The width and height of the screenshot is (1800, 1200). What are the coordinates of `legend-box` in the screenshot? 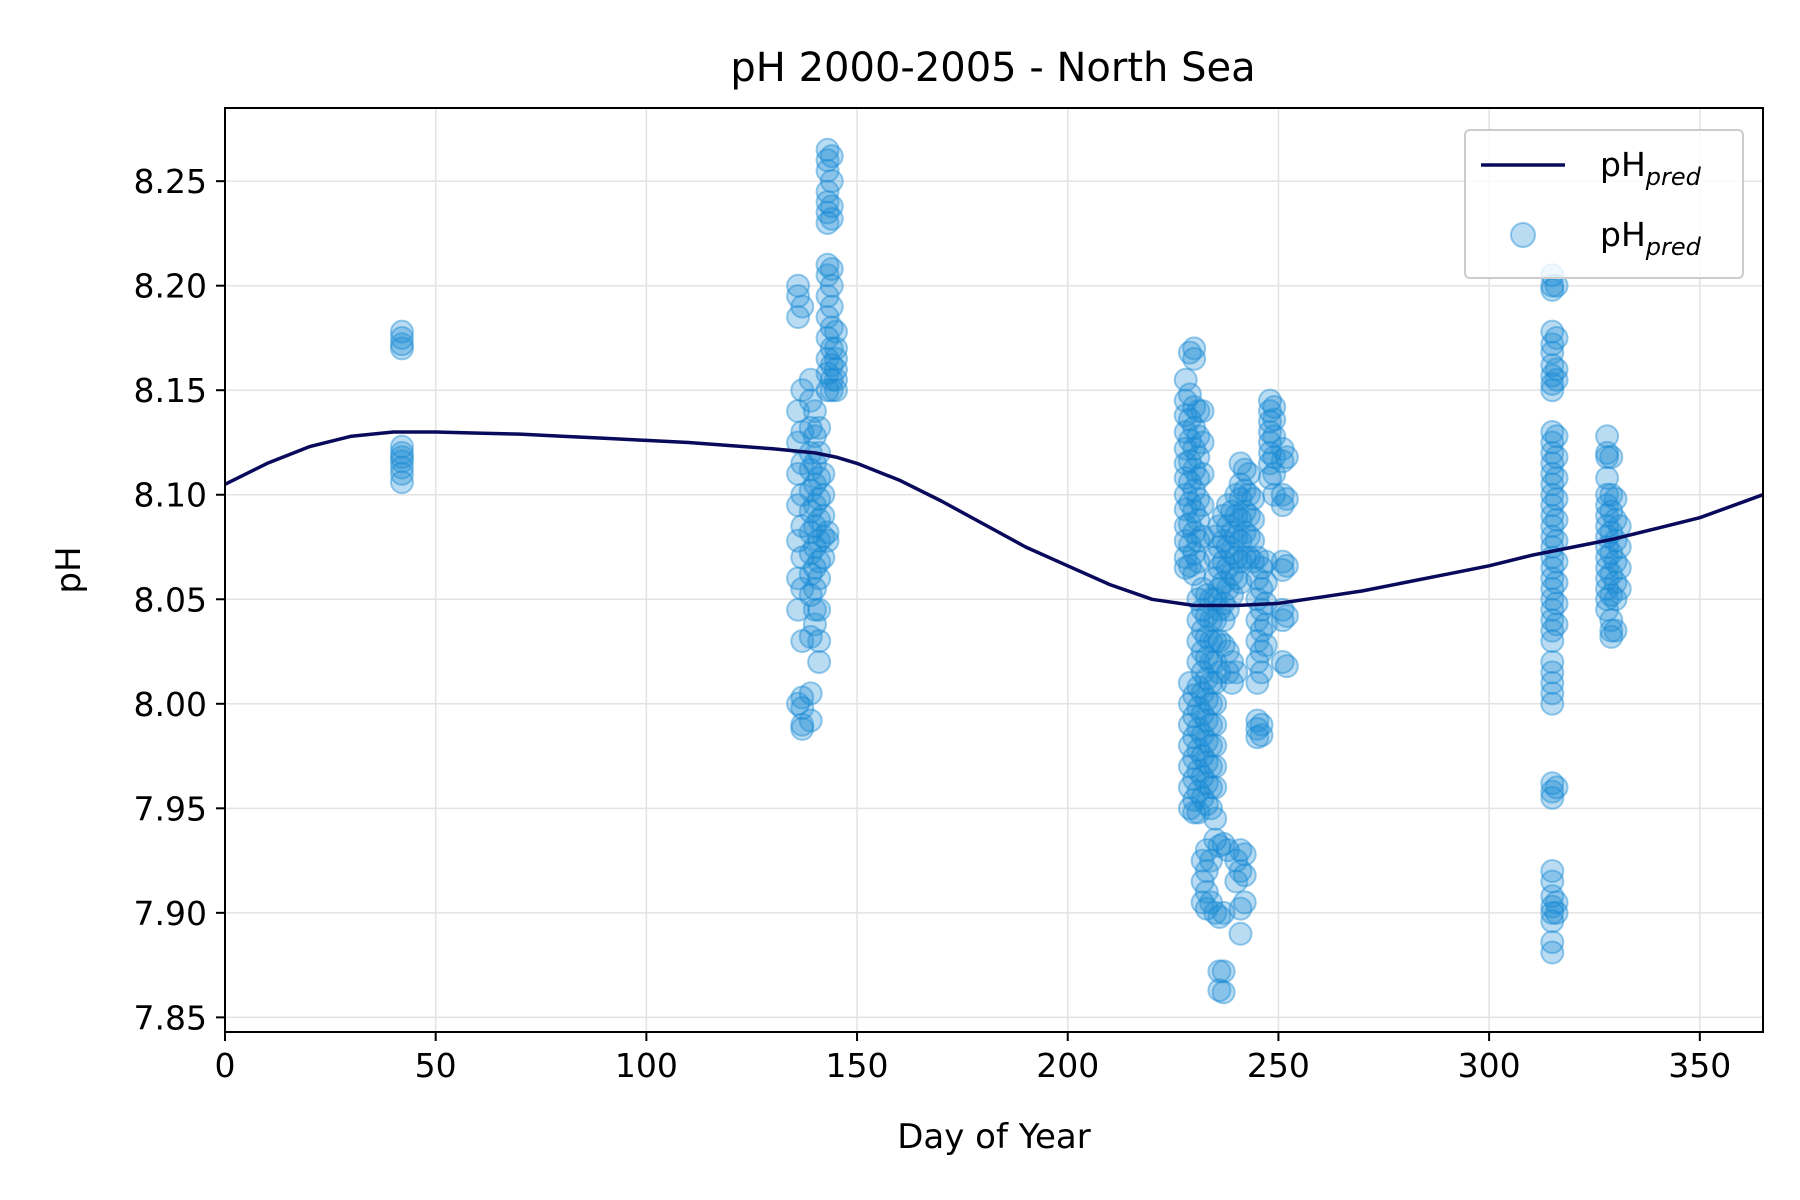 It's located at (1604, 204).